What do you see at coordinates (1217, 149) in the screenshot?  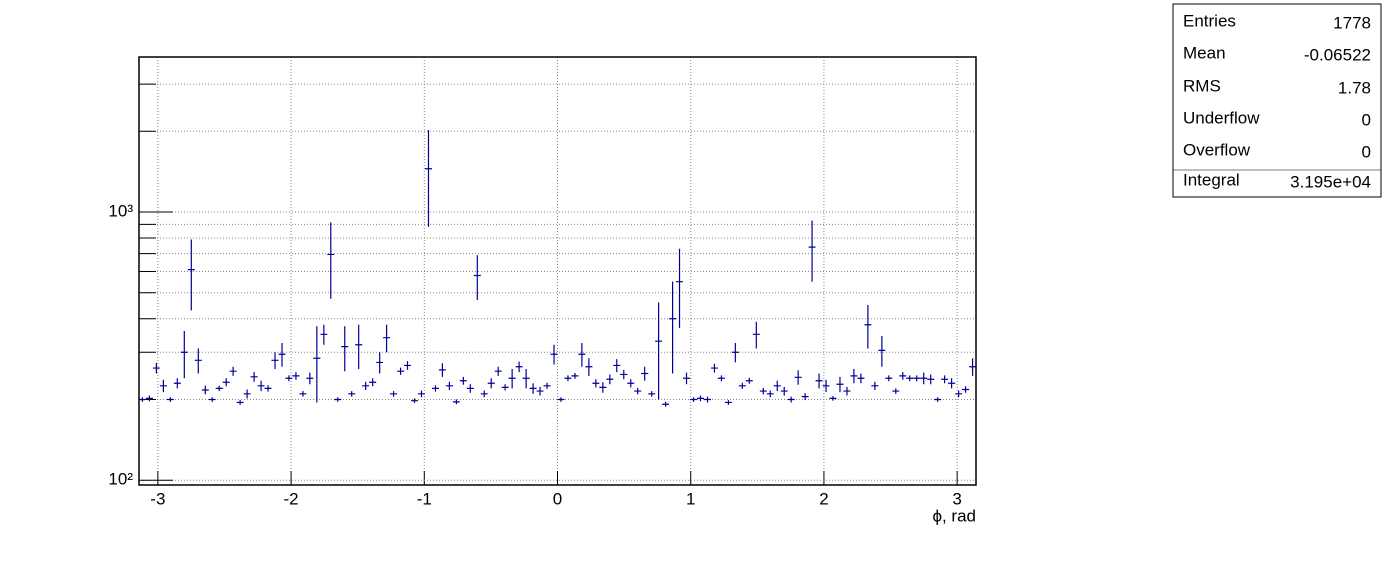 I see `stats-label: Overflow` at bounding box center [1217, 149].